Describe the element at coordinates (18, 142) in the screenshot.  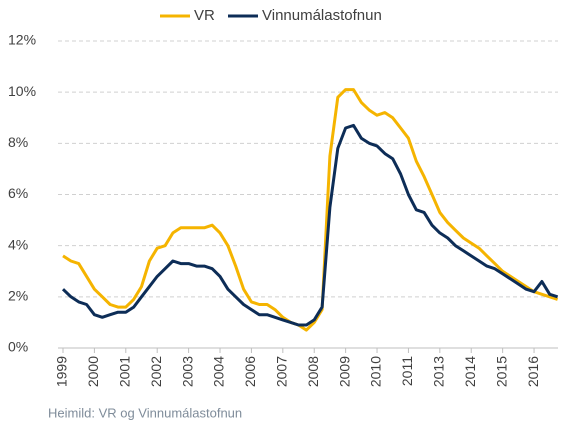
I see `y-tick-label: 8%` at that location.